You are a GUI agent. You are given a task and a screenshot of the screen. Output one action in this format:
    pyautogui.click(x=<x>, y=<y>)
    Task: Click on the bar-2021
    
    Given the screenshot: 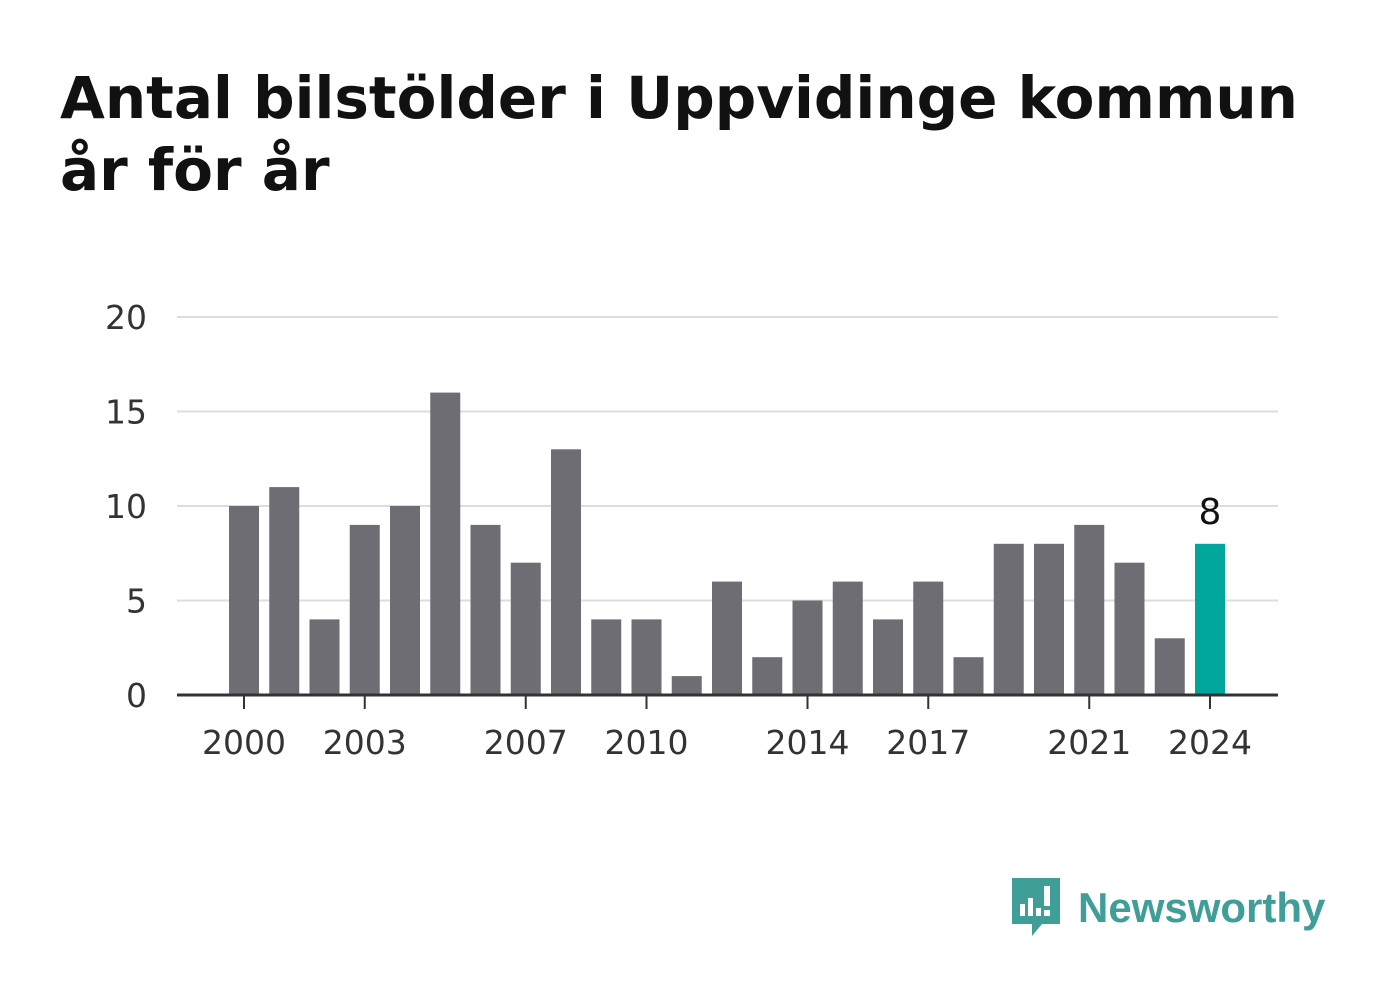 What is the action you would take?
    pyautogui.click(x=1089, y=609)
    